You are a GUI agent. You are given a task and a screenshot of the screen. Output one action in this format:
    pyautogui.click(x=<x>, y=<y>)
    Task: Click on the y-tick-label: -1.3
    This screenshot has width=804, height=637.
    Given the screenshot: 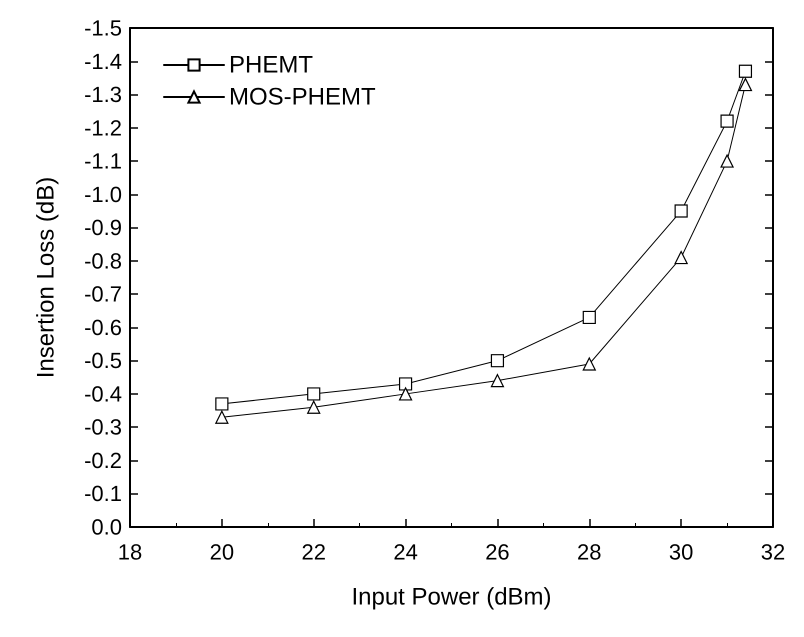 What is the action you would take?
    pyautogui.click(x=103, y=95)
    